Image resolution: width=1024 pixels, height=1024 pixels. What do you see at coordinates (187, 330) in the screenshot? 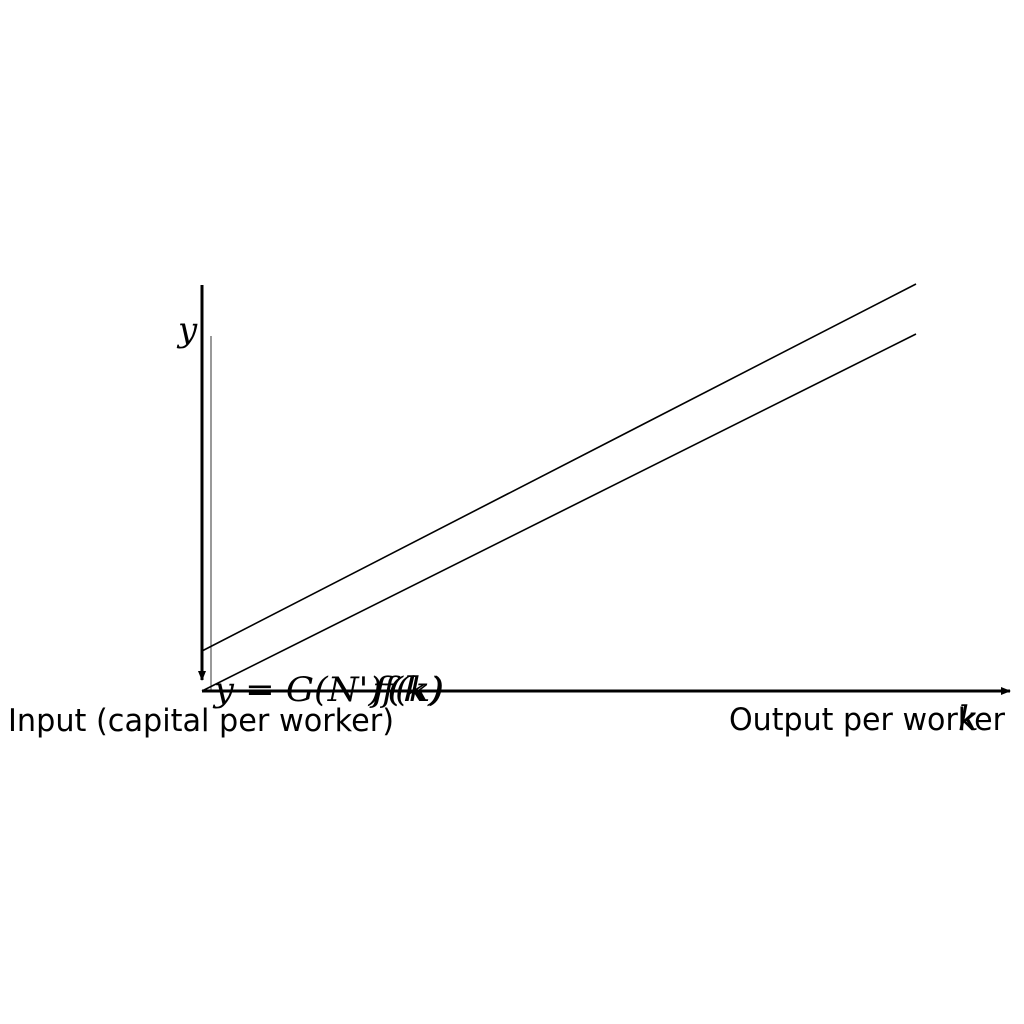
I see `y-axis-symbol: y` at bounding box center [187, 330].